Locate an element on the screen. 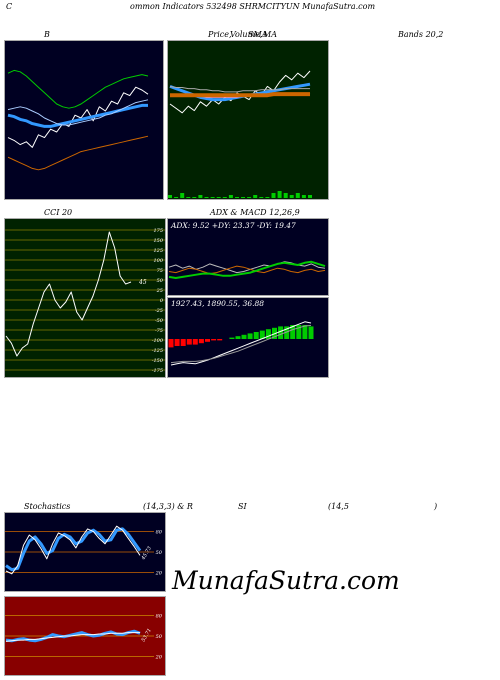 The height and width of the screenshot is (680, 500). cci-tick-label: 25 is located at coordinates (159, 291).